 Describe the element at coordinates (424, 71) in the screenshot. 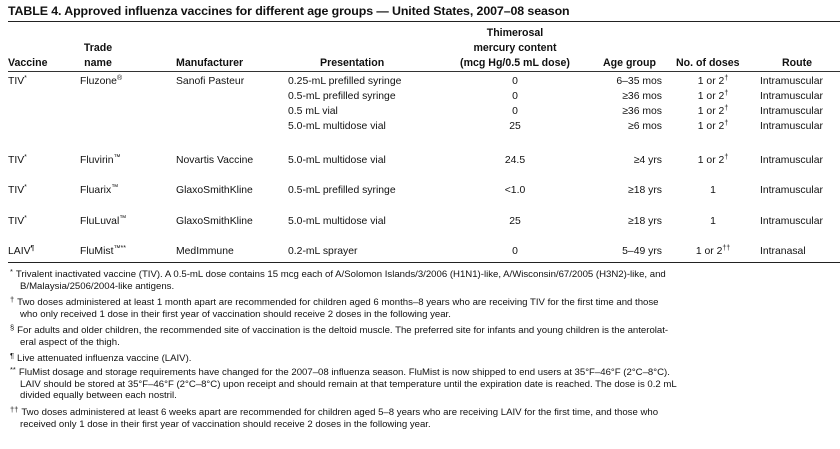

I see `header-rule` at that location.